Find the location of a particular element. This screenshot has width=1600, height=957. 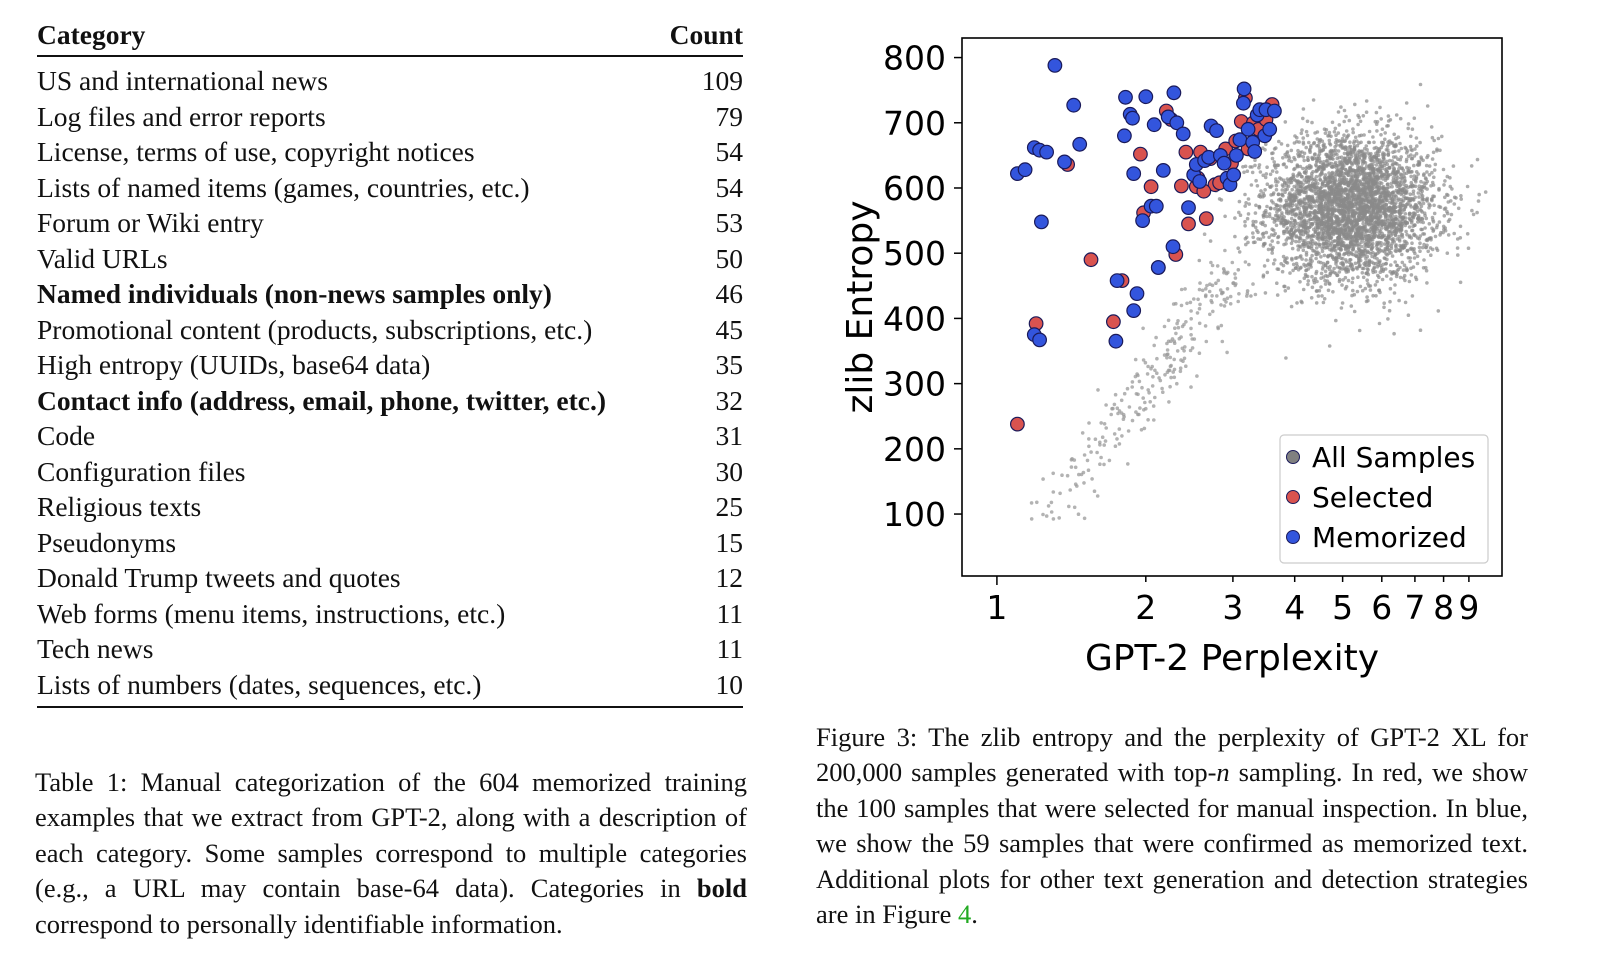

figure-caption-text-end: . is located at coordinates (974, 914).